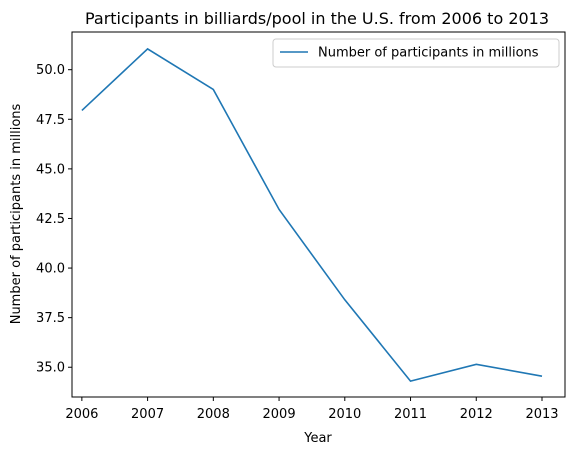 The width and height of the screenshot is (575, 455). Describe the element at coordinates (81, 414) in the screenshot. I see `x-tick-label: 2006` at that location.